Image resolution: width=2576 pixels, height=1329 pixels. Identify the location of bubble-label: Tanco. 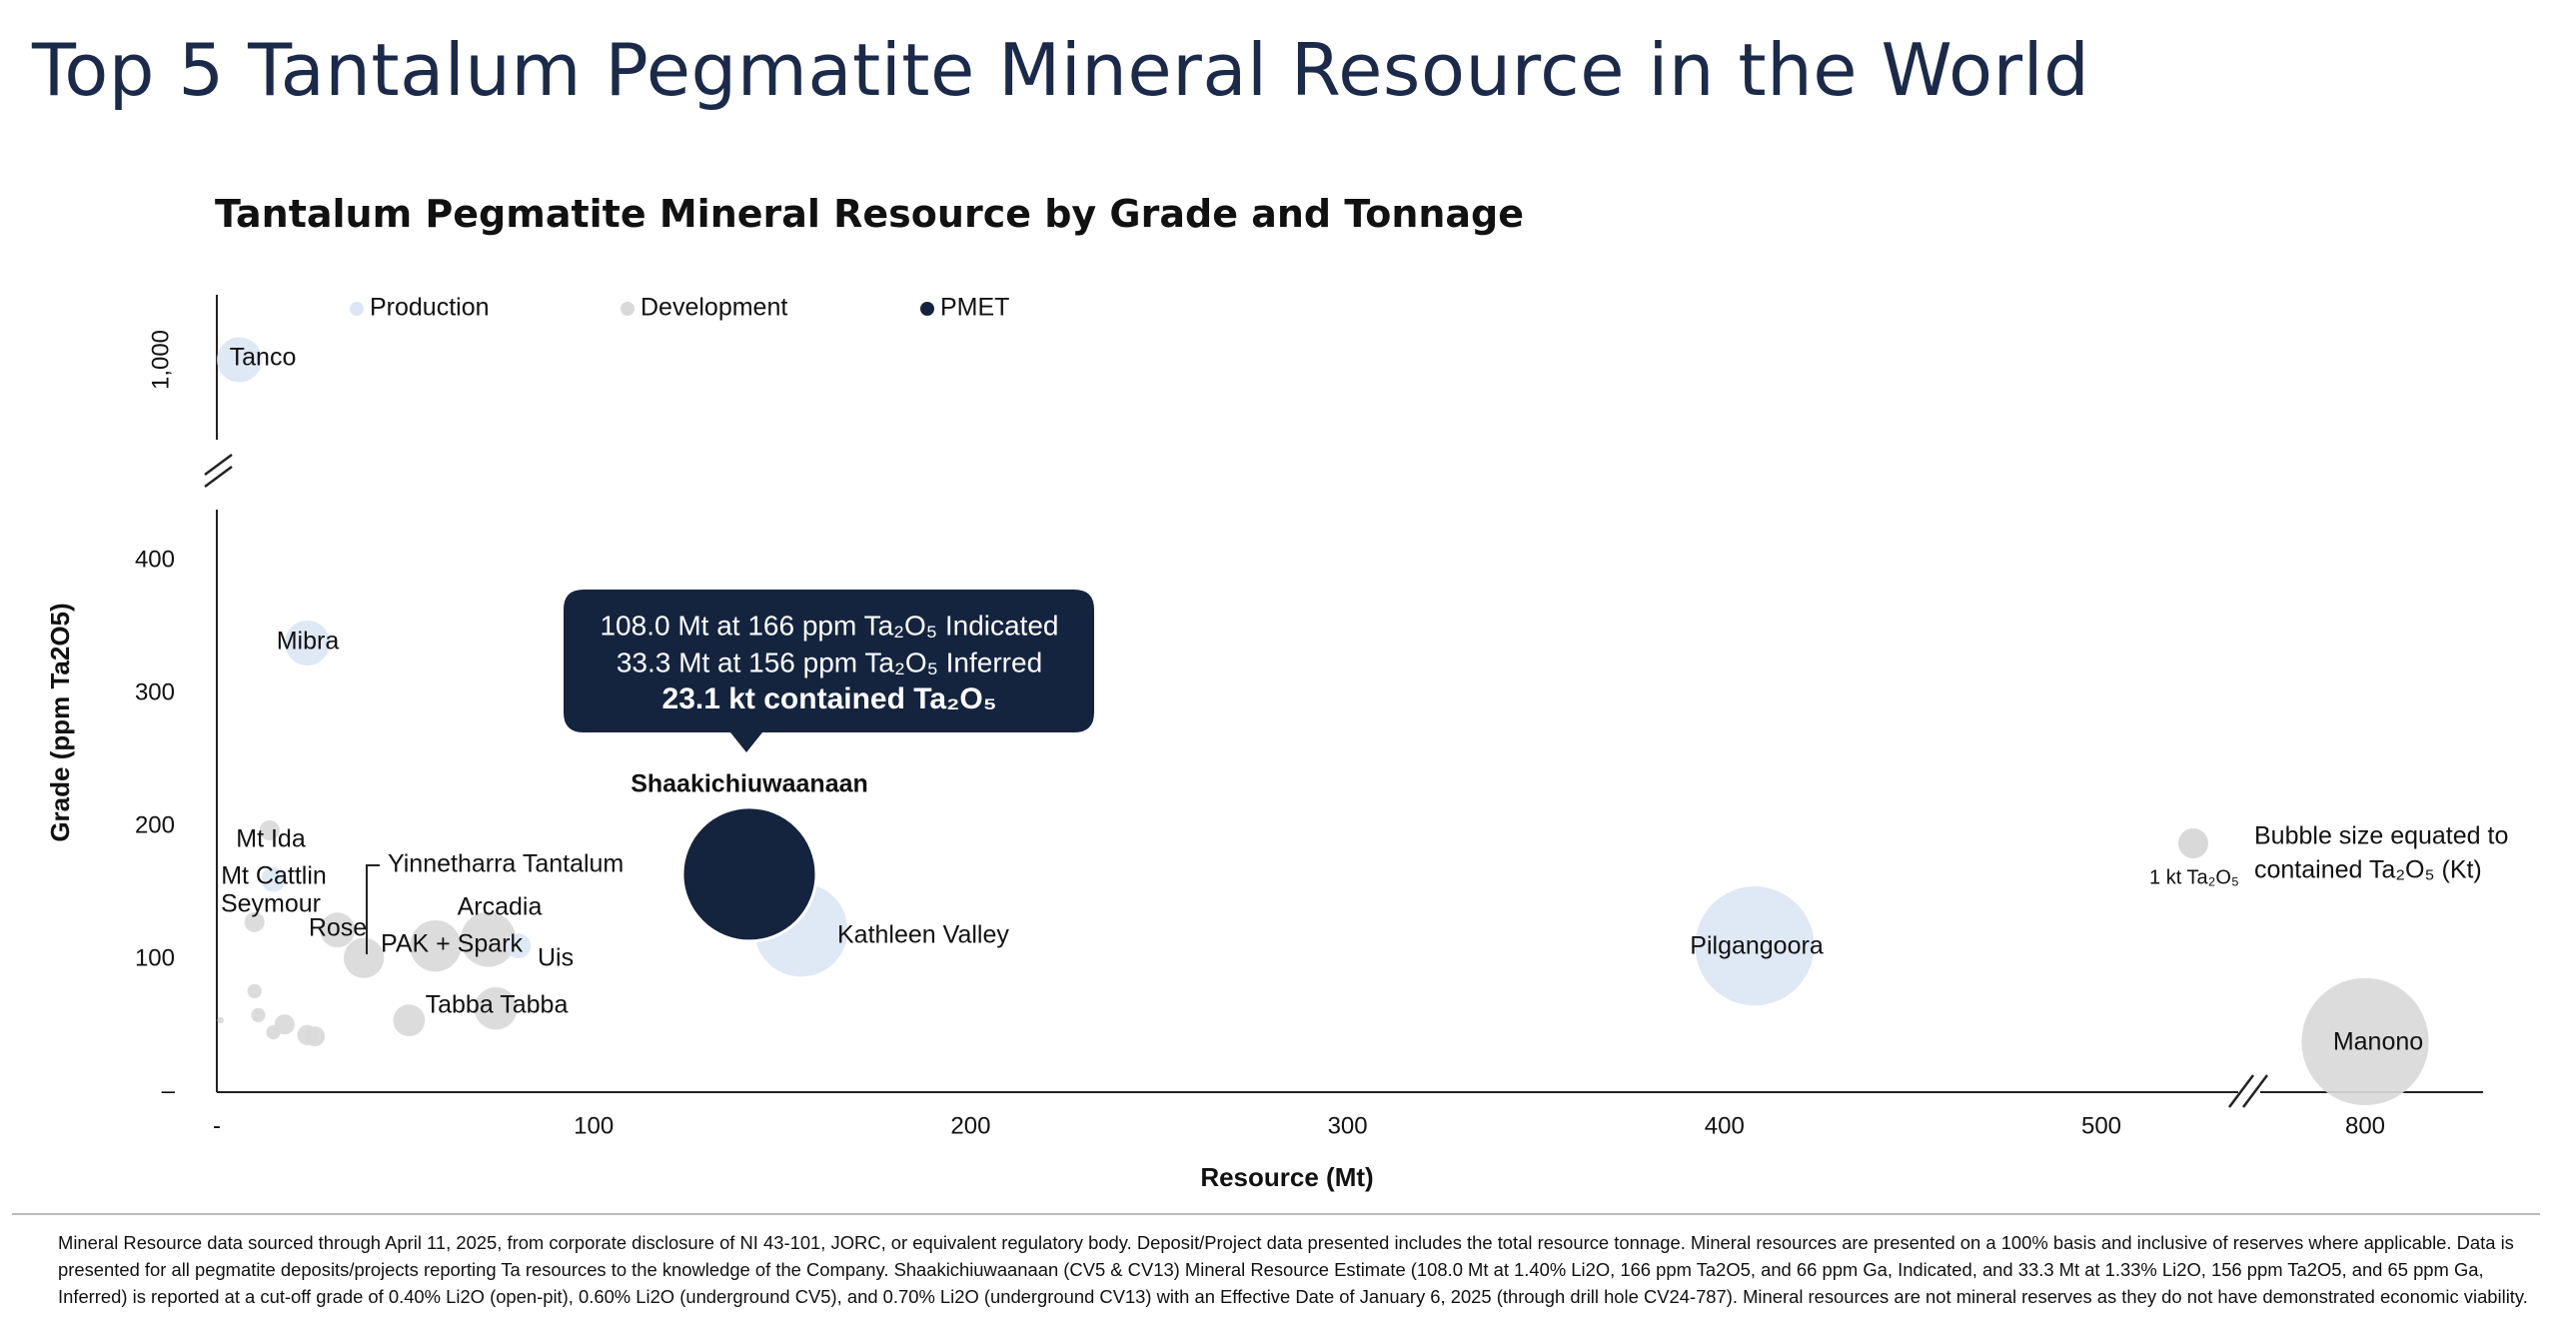
(263, 358).